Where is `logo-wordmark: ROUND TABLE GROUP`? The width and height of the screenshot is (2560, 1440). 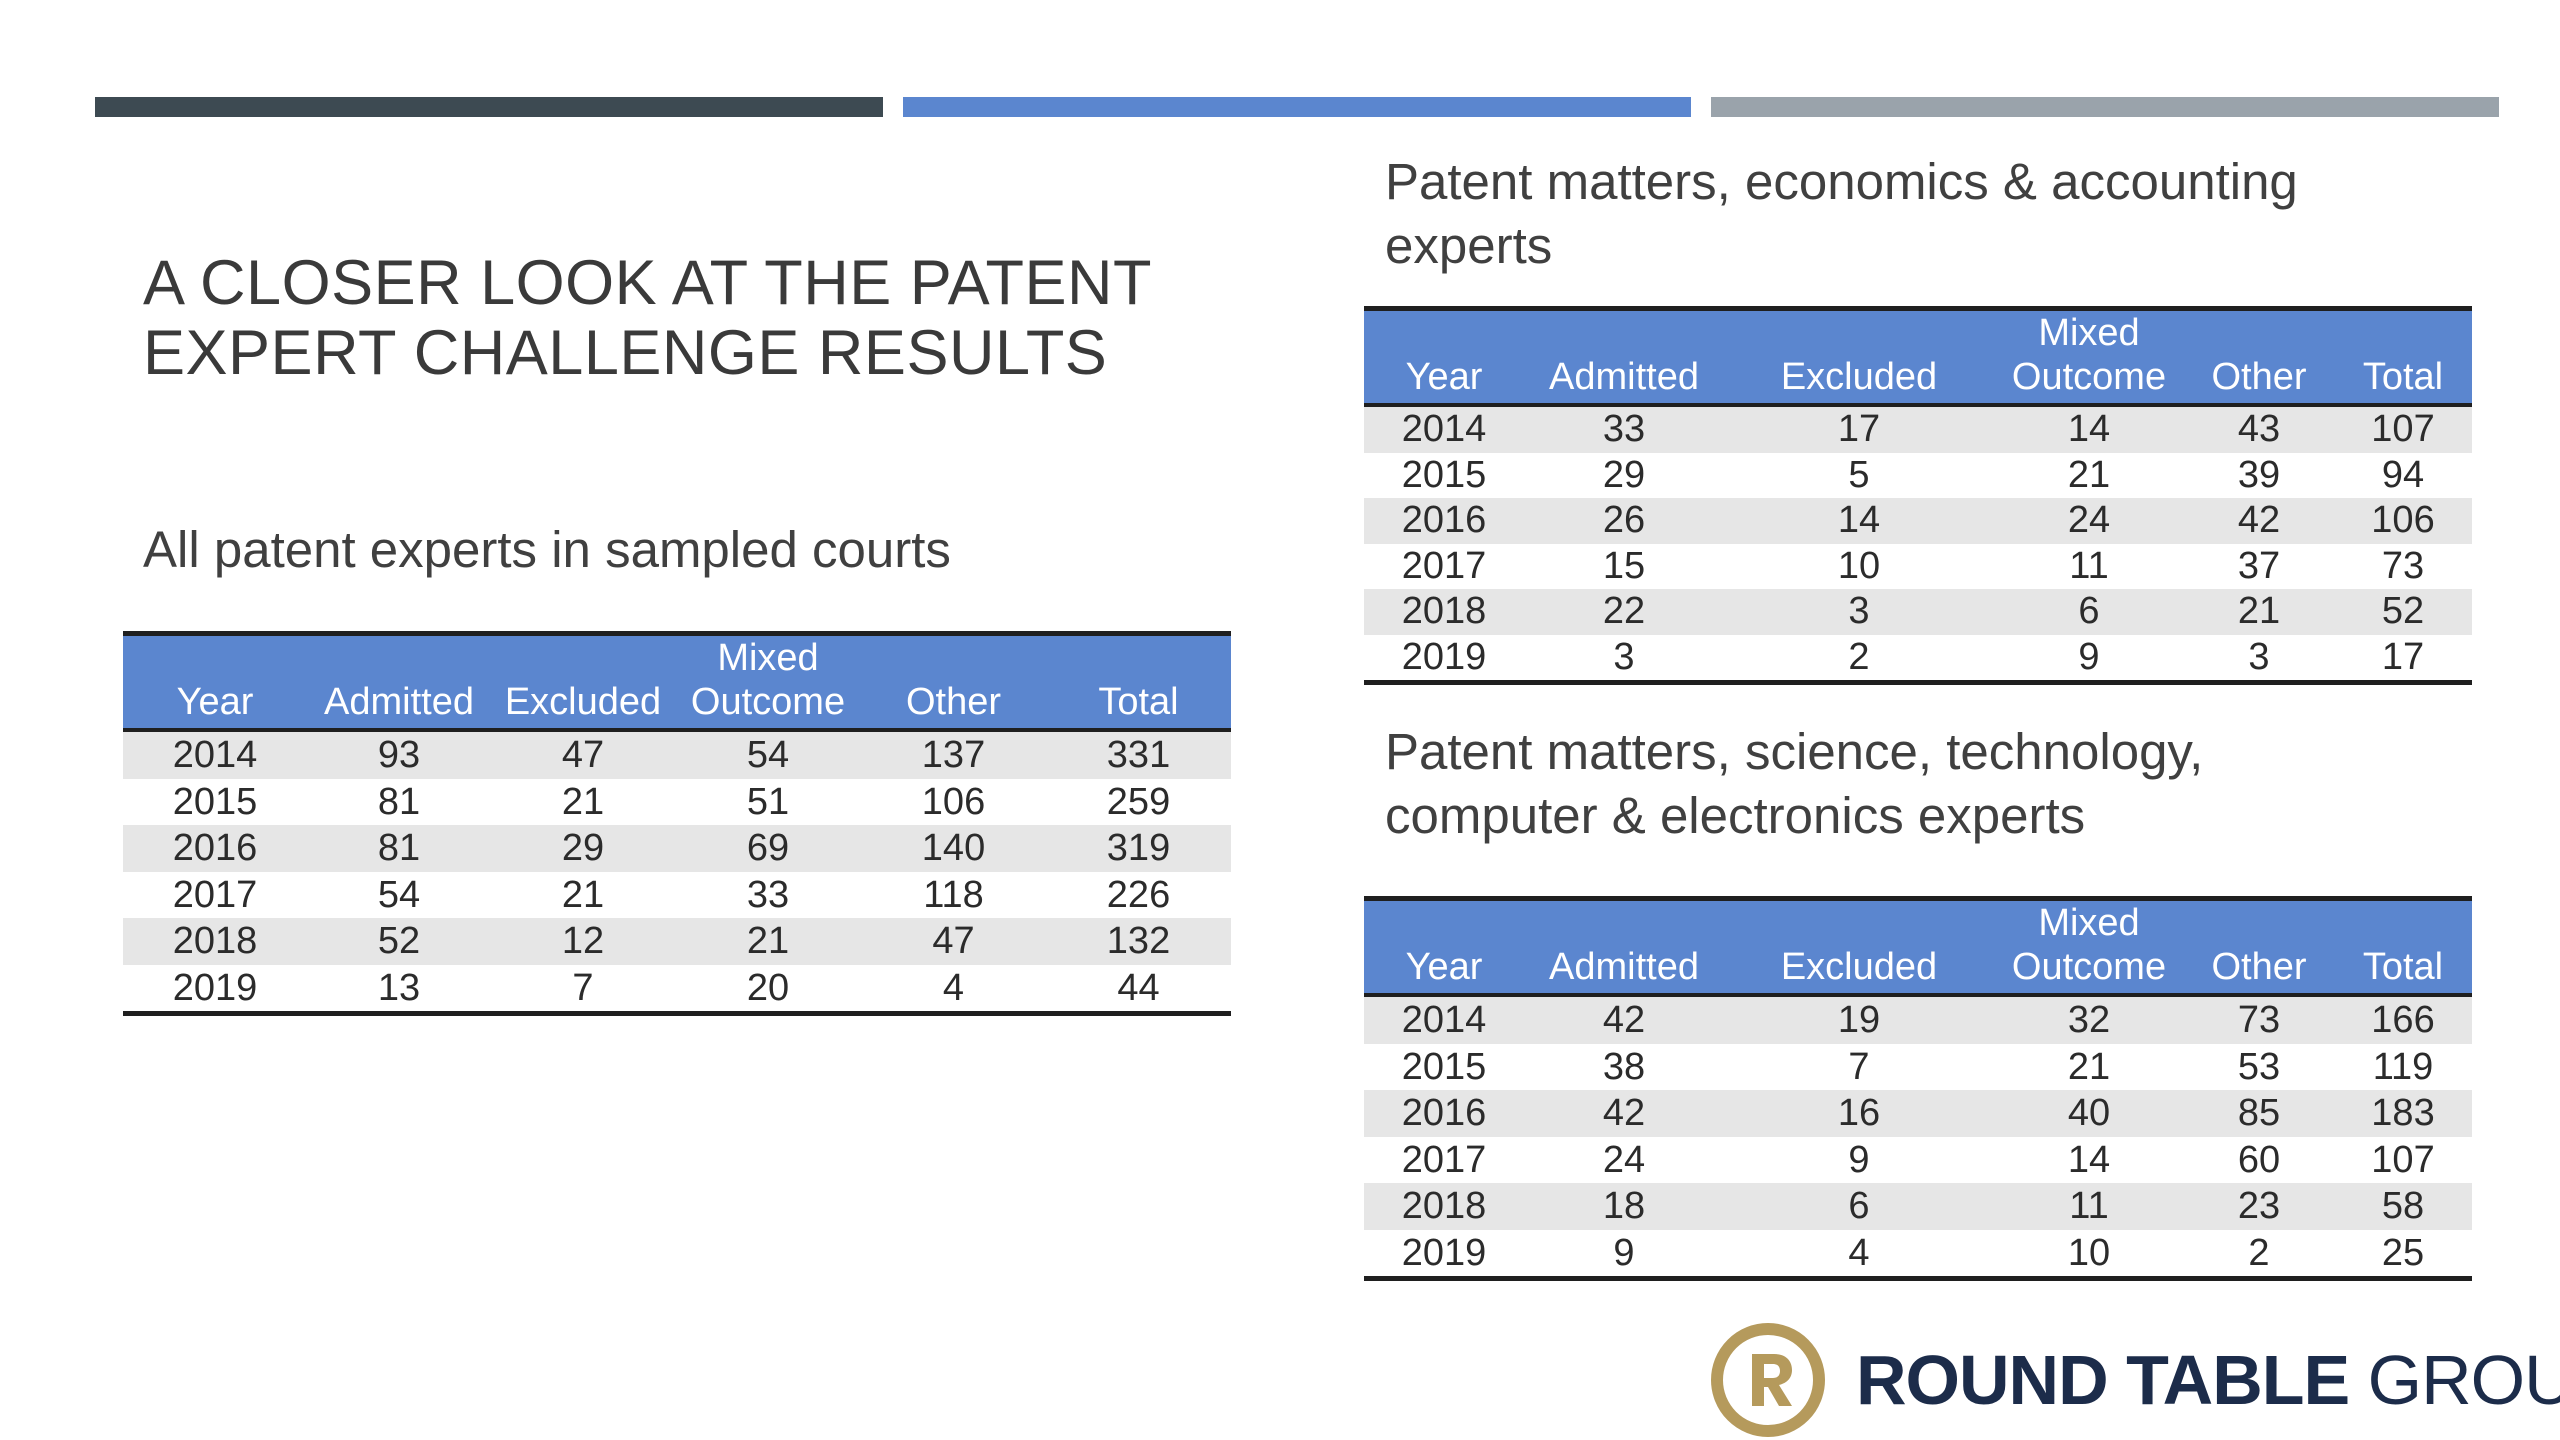
logo-wordmark: ROUND TABLE GROUP is located at coordinates (2208, 1380).